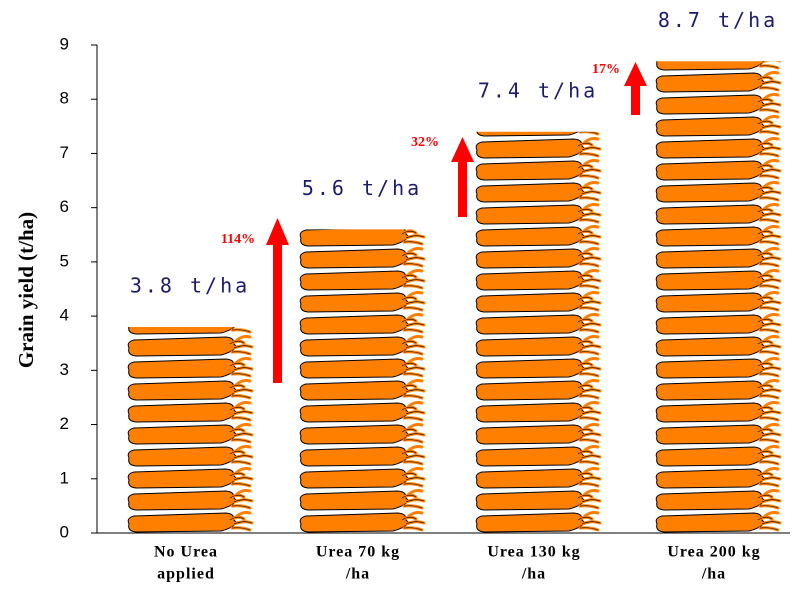  I want to click on x-tick-label: applied, so click(186, 574).